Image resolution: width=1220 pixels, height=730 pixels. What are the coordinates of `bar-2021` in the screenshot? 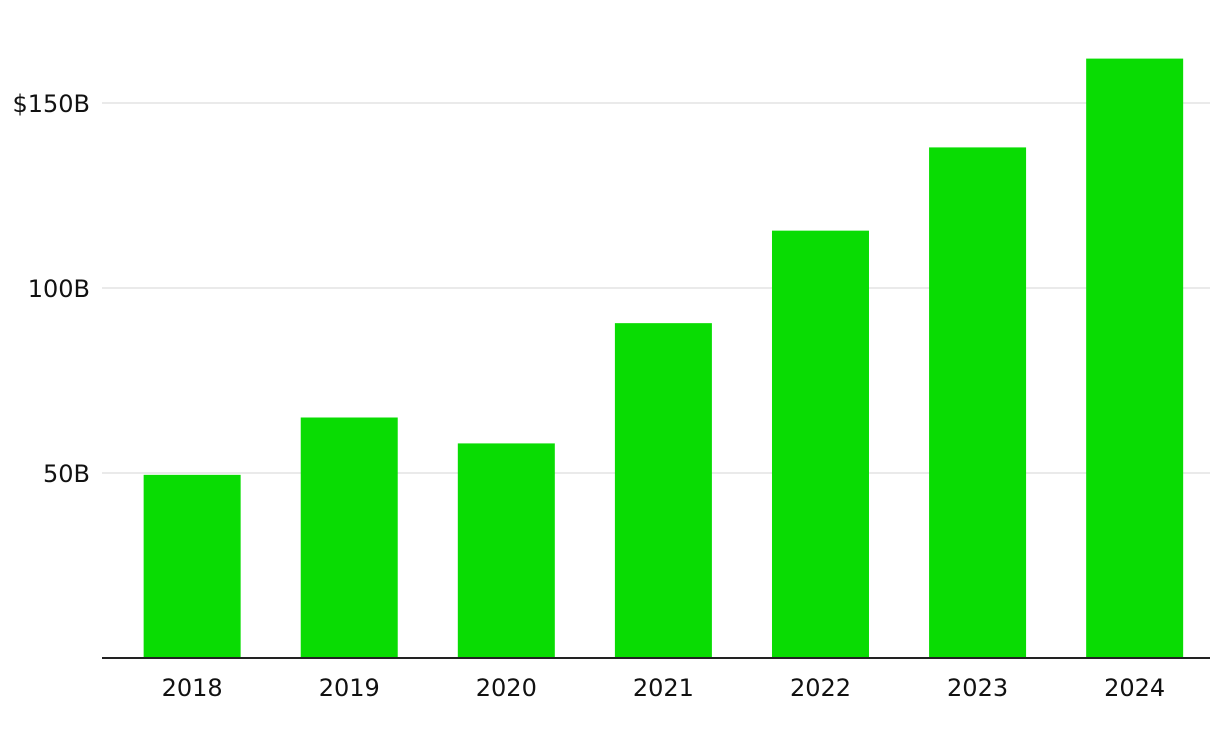 It's located at (663, 490).